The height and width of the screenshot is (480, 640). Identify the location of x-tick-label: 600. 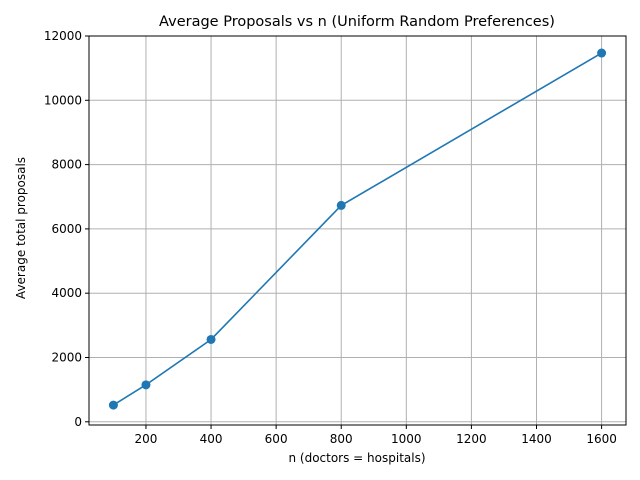
(276, 439).